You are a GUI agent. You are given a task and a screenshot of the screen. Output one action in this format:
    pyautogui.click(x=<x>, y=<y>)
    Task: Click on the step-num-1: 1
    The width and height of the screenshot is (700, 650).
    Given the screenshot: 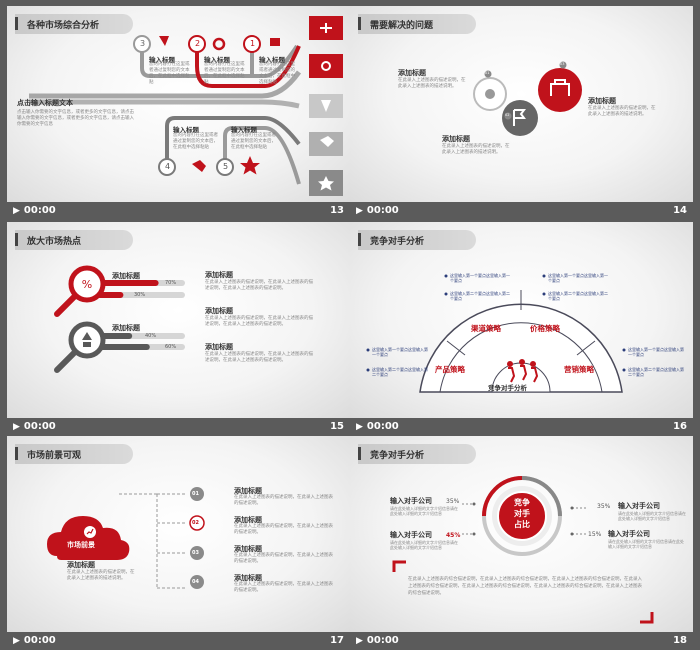 What is the action you would take?
    pyautogui.click(x=252, y=43)
    